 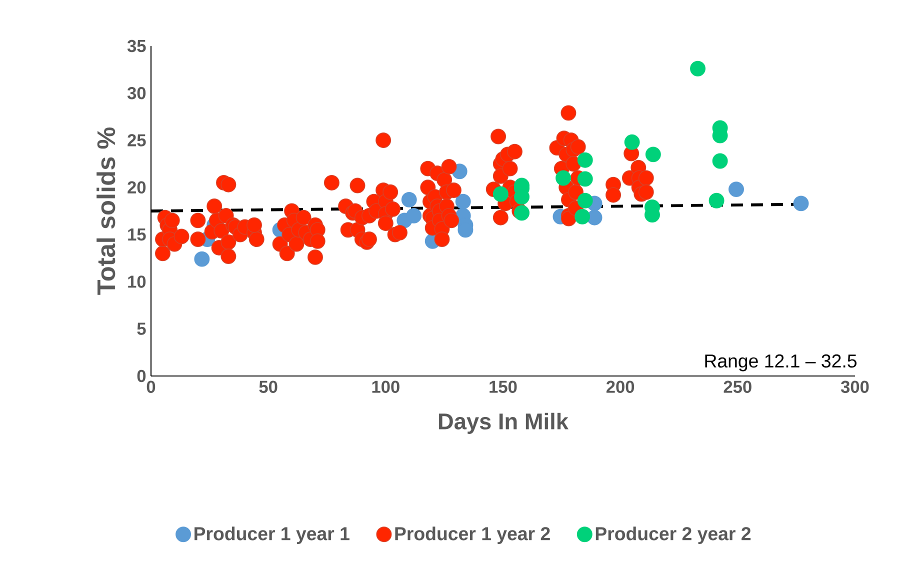 I want to click on y-tick-label: 15, so click(x=137, y=234).